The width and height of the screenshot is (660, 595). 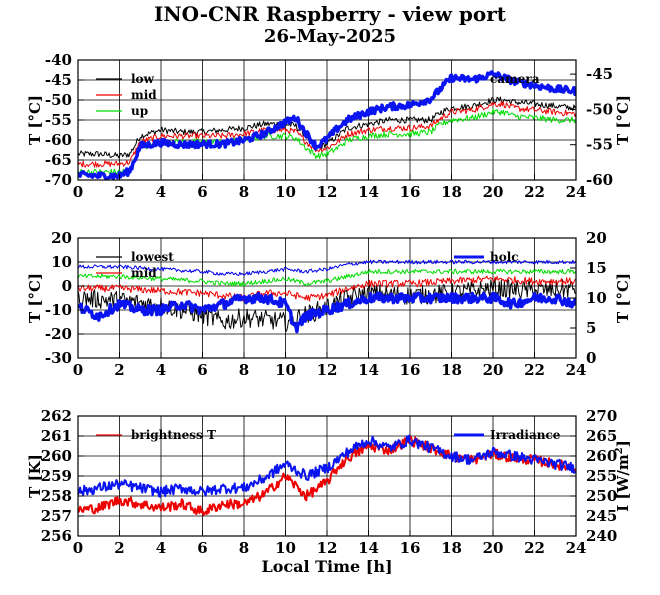 What do you see at coordinates (58, 120) in the screenshot?
I see `y-tick-label: -55` at bounding box center [58, 120].